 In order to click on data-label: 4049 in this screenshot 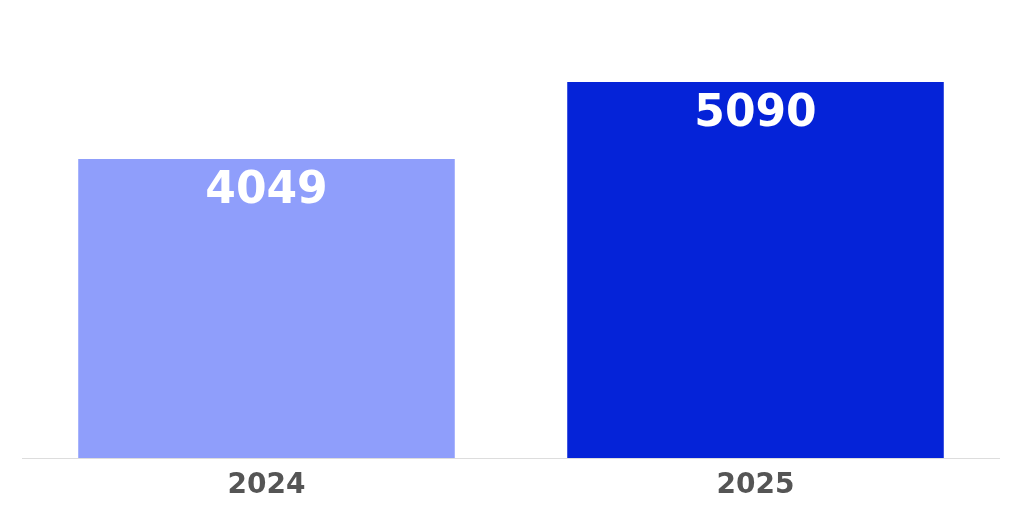, I will do `click(266, 187)`.